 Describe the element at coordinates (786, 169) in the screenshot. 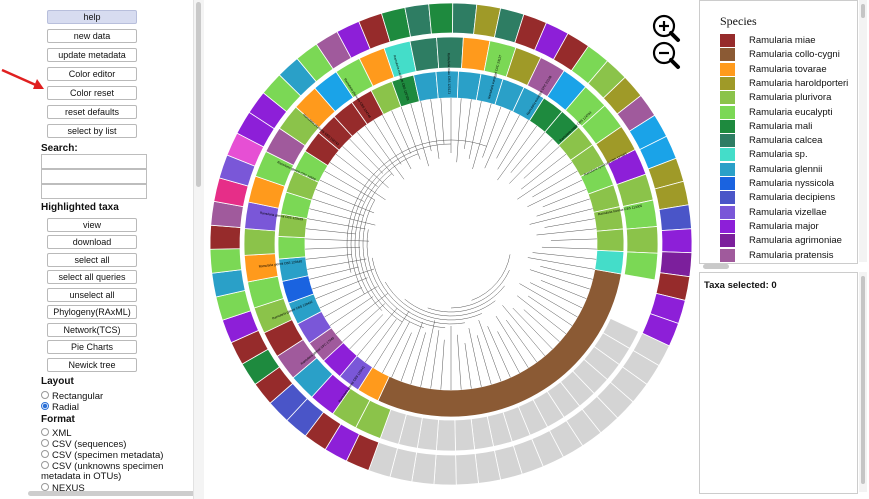

I see `legend-label: Ramularia glennii` at that location.